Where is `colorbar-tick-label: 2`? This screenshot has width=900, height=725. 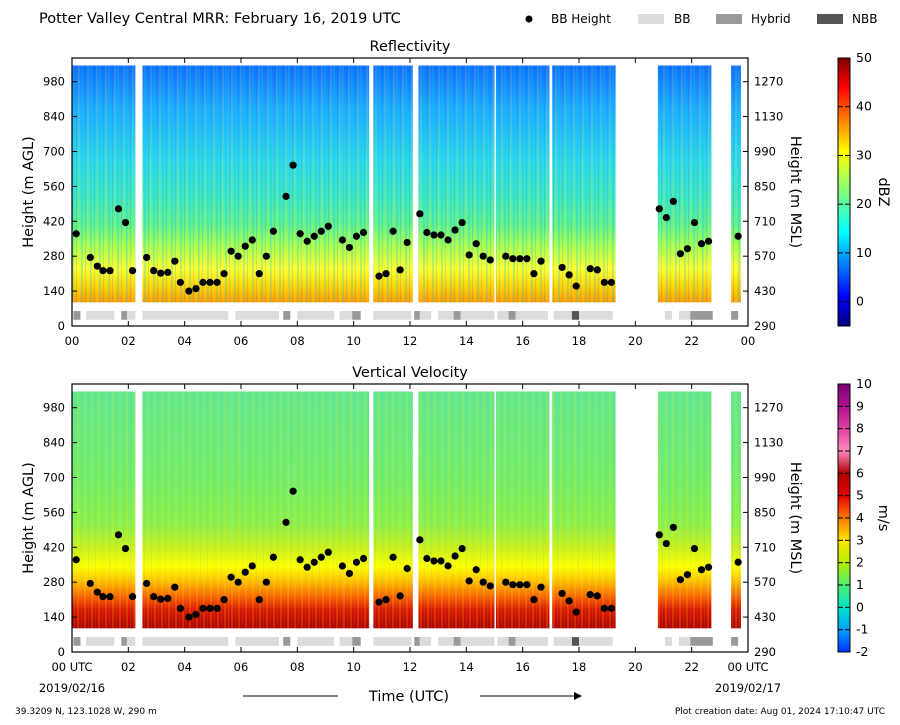
colorbar-tick-label: 2 is located at coordinates (860, 562).